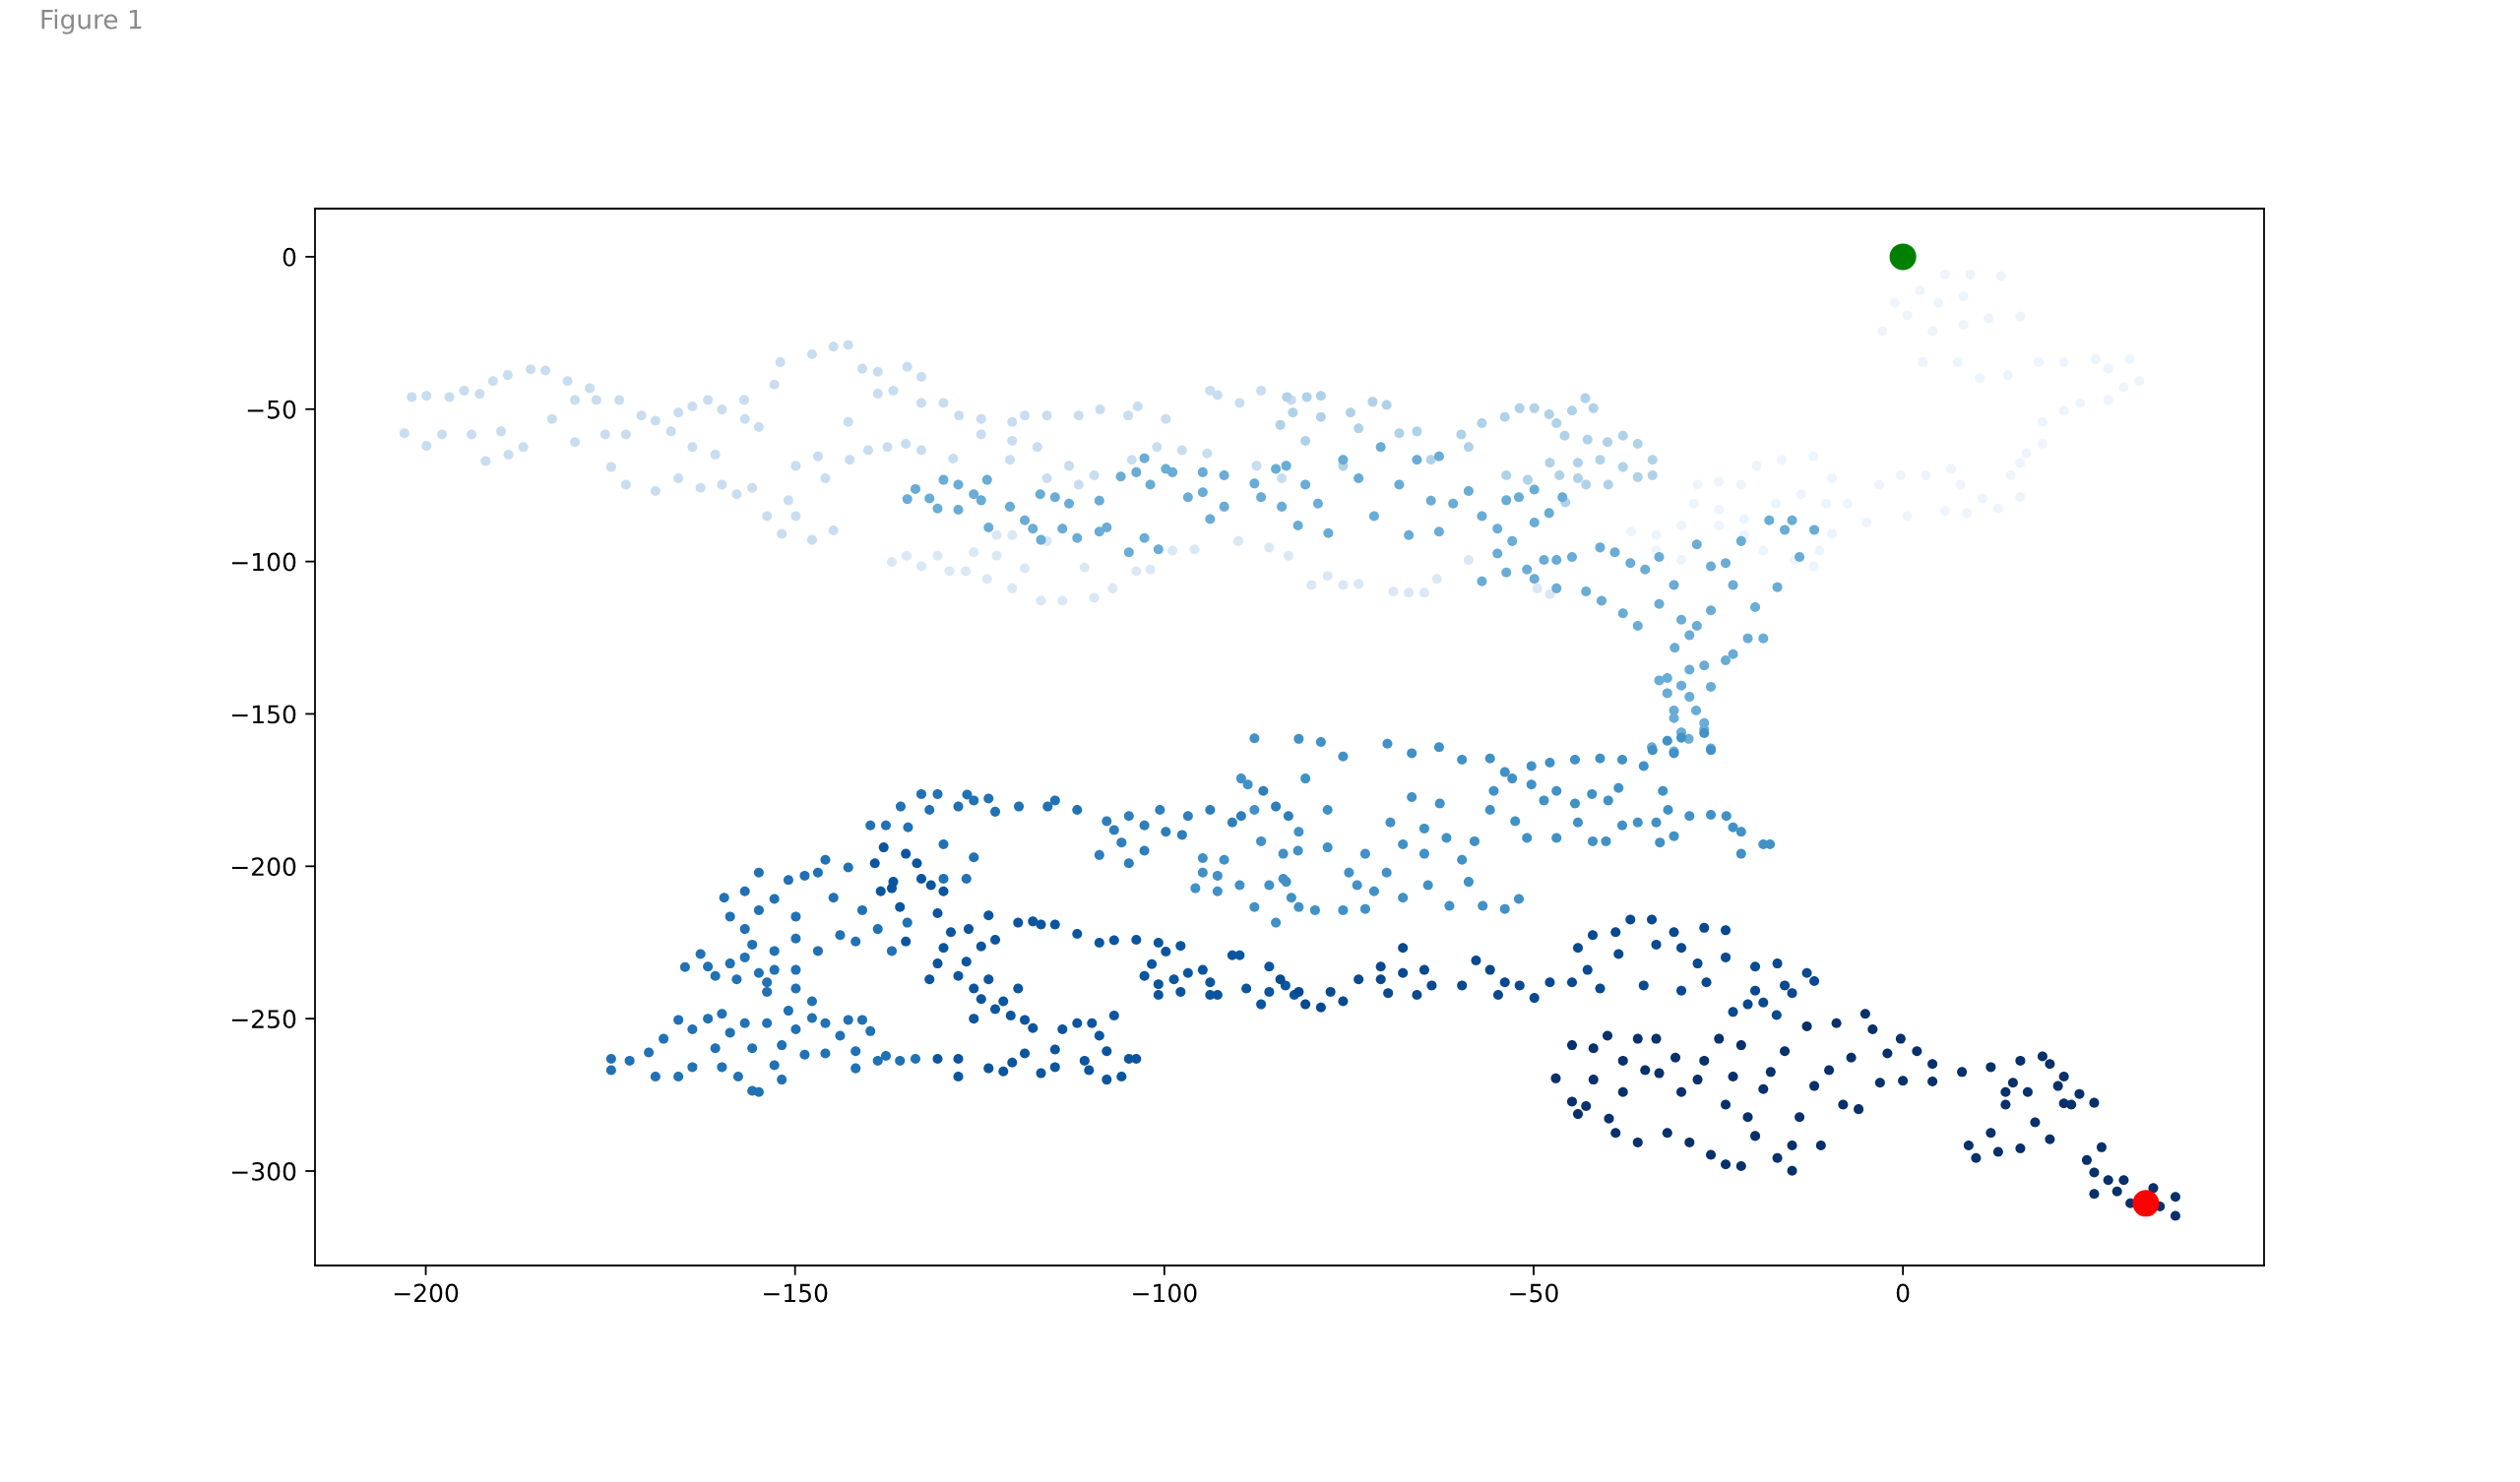 The width and height of the screenshot is (2520, 1482). Describe the element at coordinates (426, 1293) in the screenshot. I see `x-tick-label: −200` at that location.